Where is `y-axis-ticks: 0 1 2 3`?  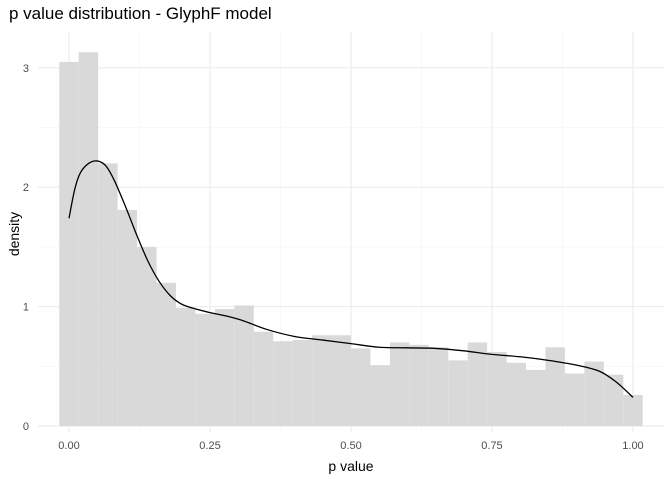
y-axis-ticks: 0 1 2 3 is located at coordinates (26, 248).